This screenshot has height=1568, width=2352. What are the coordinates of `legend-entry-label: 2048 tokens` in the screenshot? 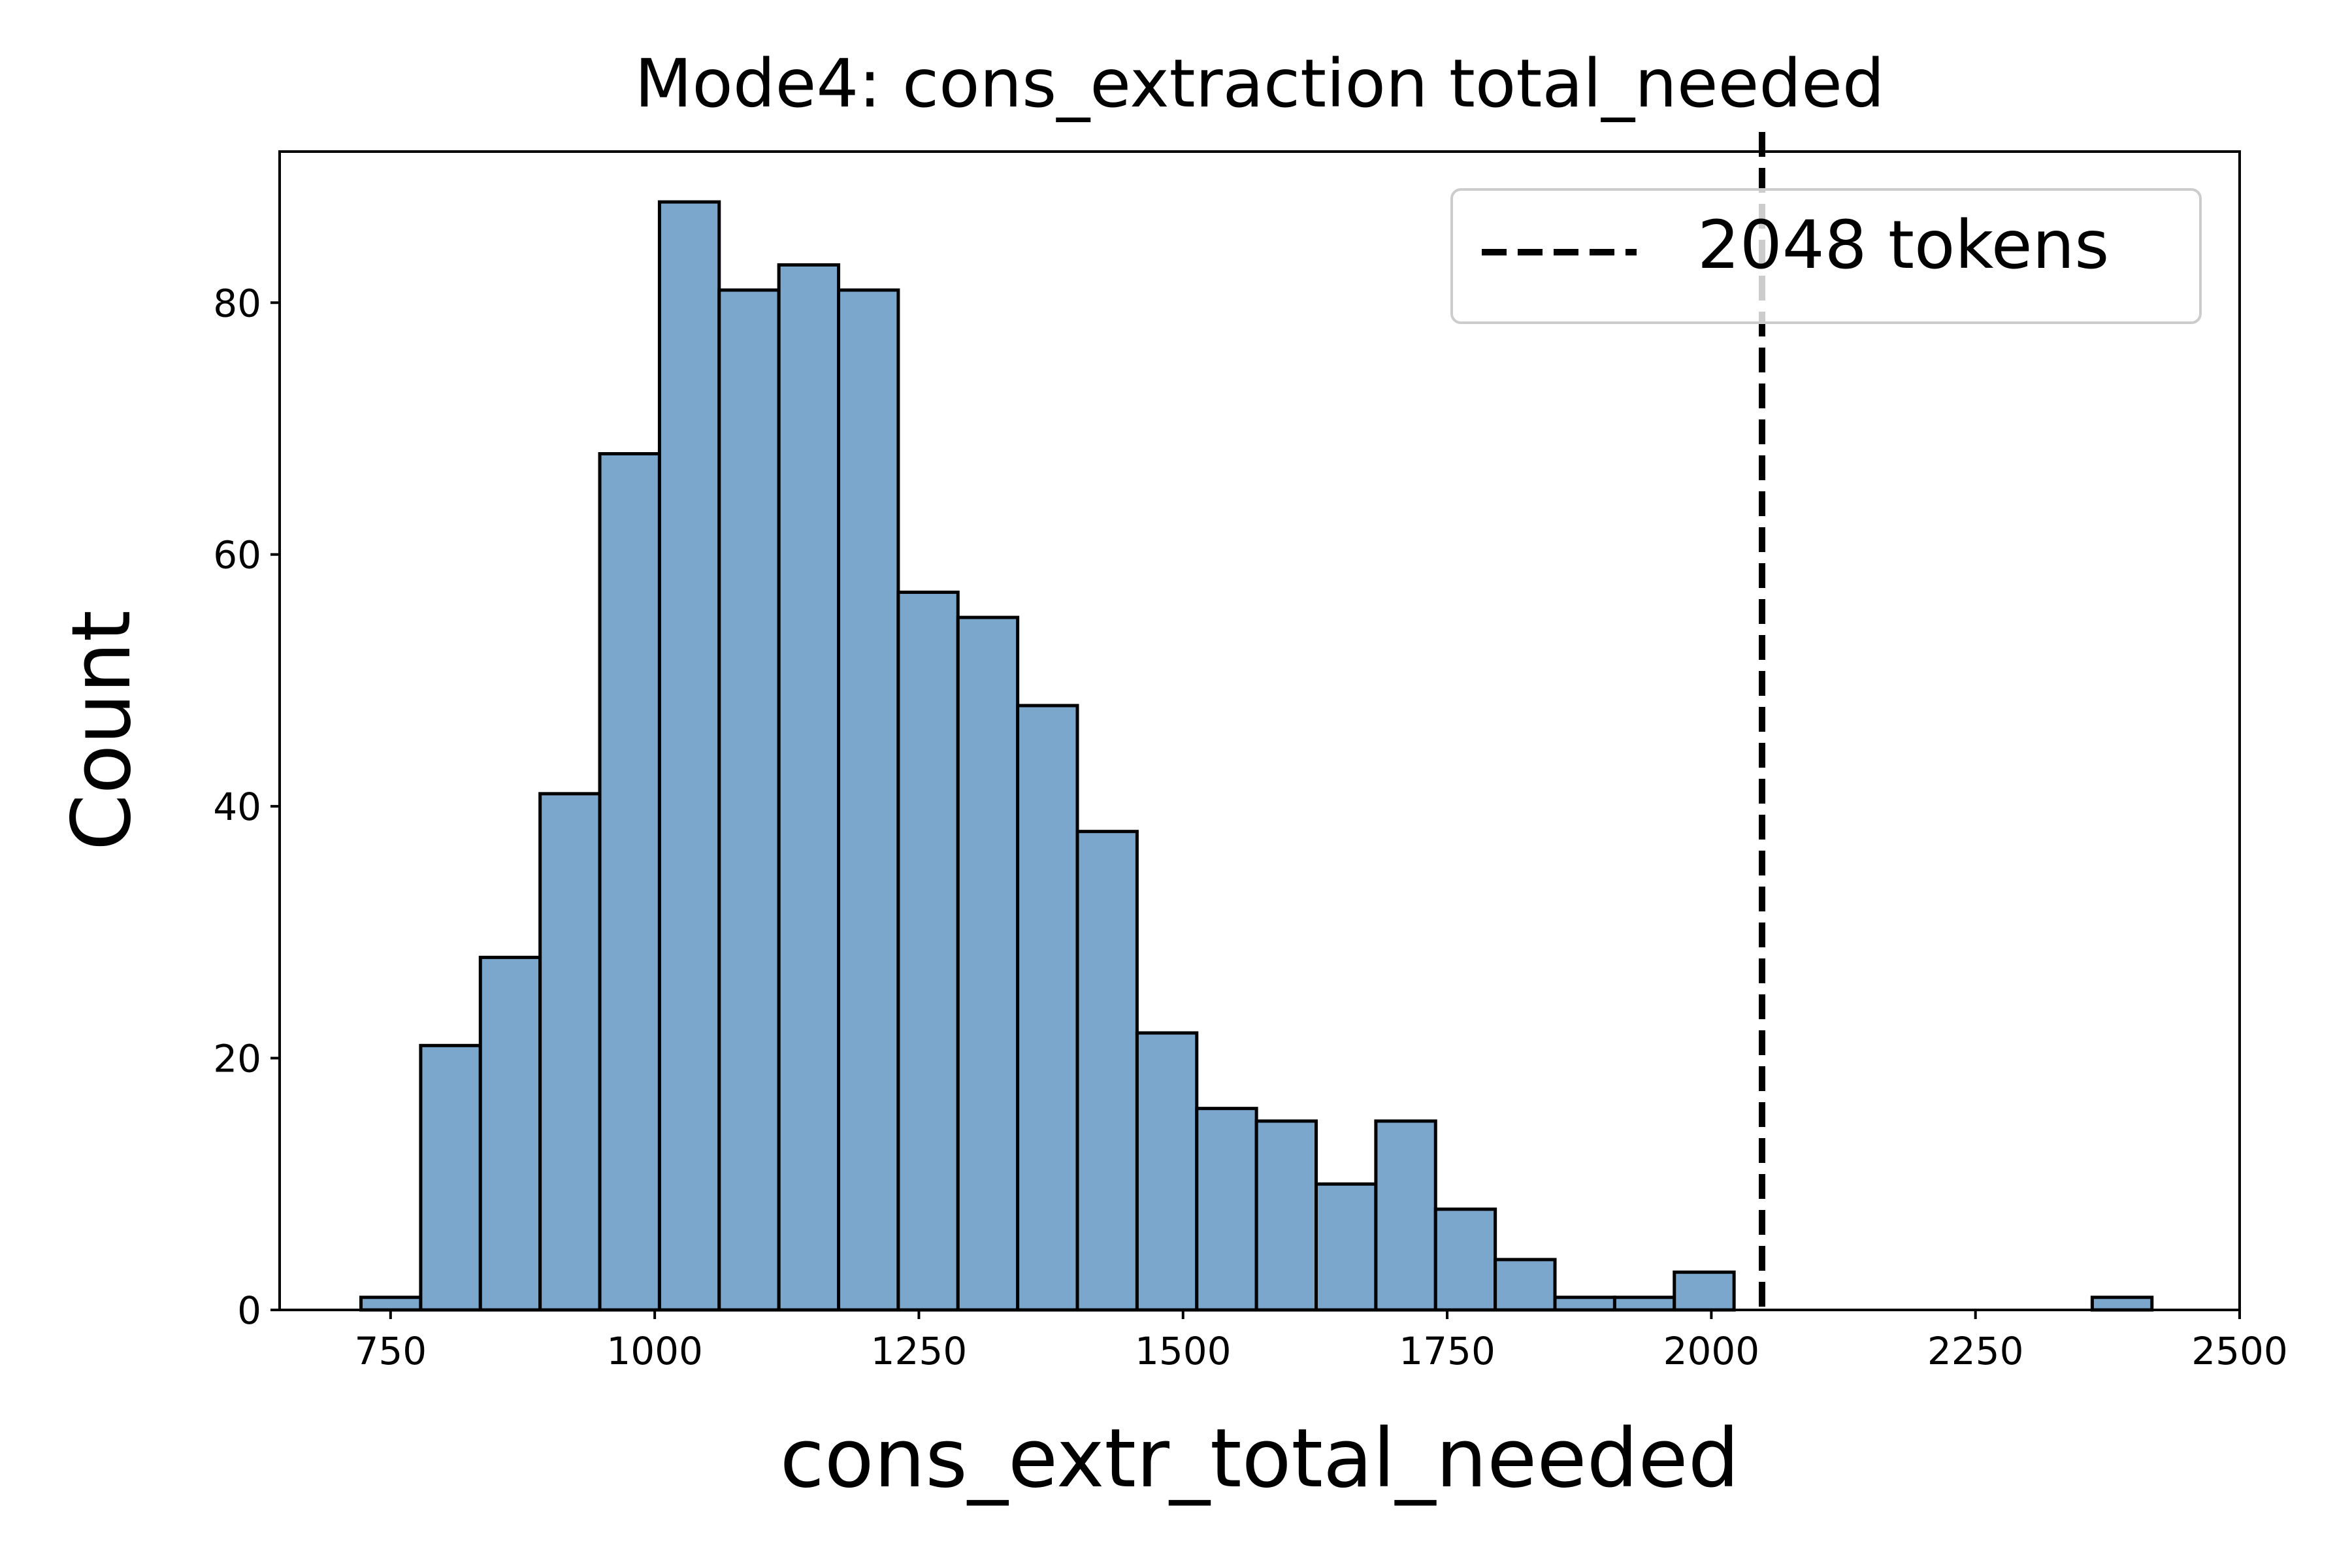 It's located at (1903, 245).